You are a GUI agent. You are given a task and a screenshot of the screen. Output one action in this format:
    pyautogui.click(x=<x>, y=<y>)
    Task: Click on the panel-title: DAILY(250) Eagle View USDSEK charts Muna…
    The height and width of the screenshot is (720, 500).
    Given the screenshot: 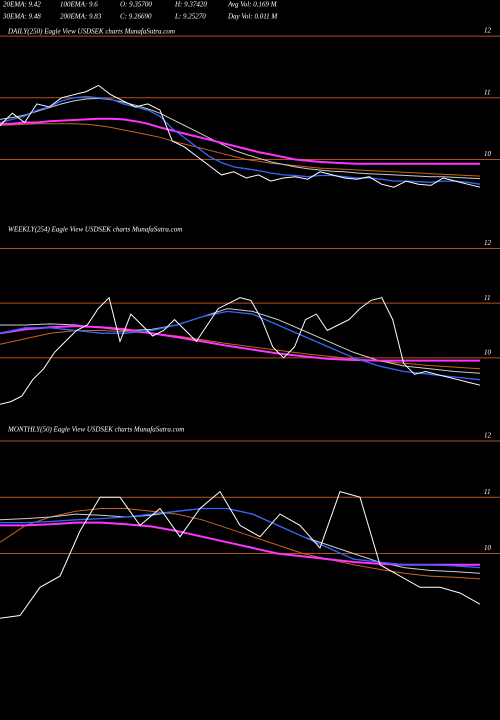 What is the action you would take?
    pyautogui.click(x=91, y=32)
    